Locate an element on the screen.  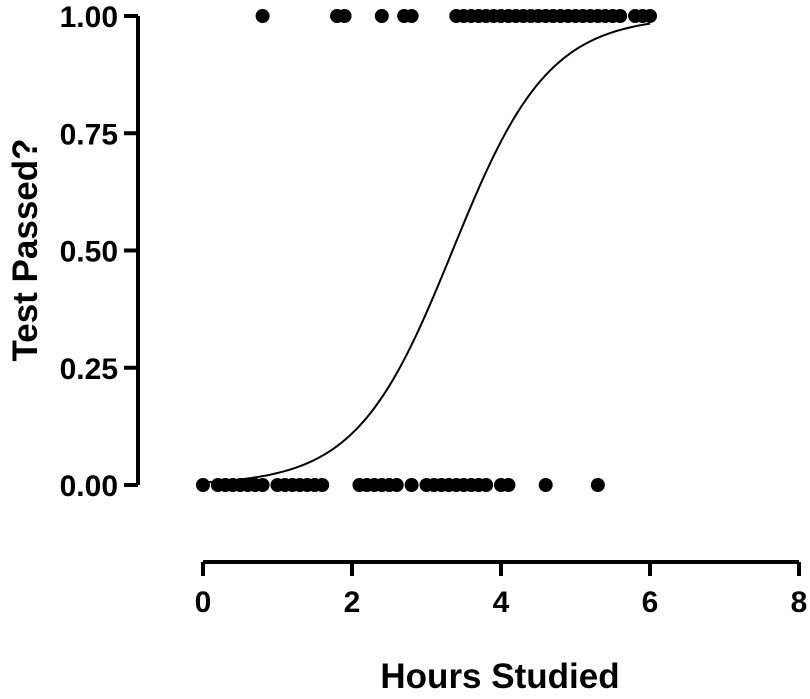
x-tick-label: 2 is located at coordinates (352, 602).